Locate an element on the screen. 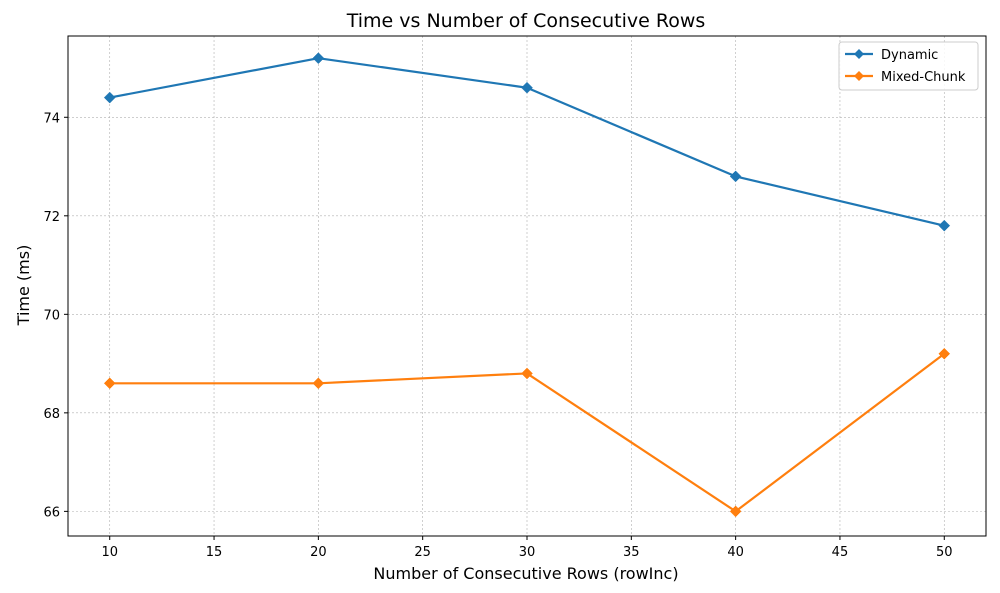  x-tick-label: 45 is located at coordinates (840, 552).